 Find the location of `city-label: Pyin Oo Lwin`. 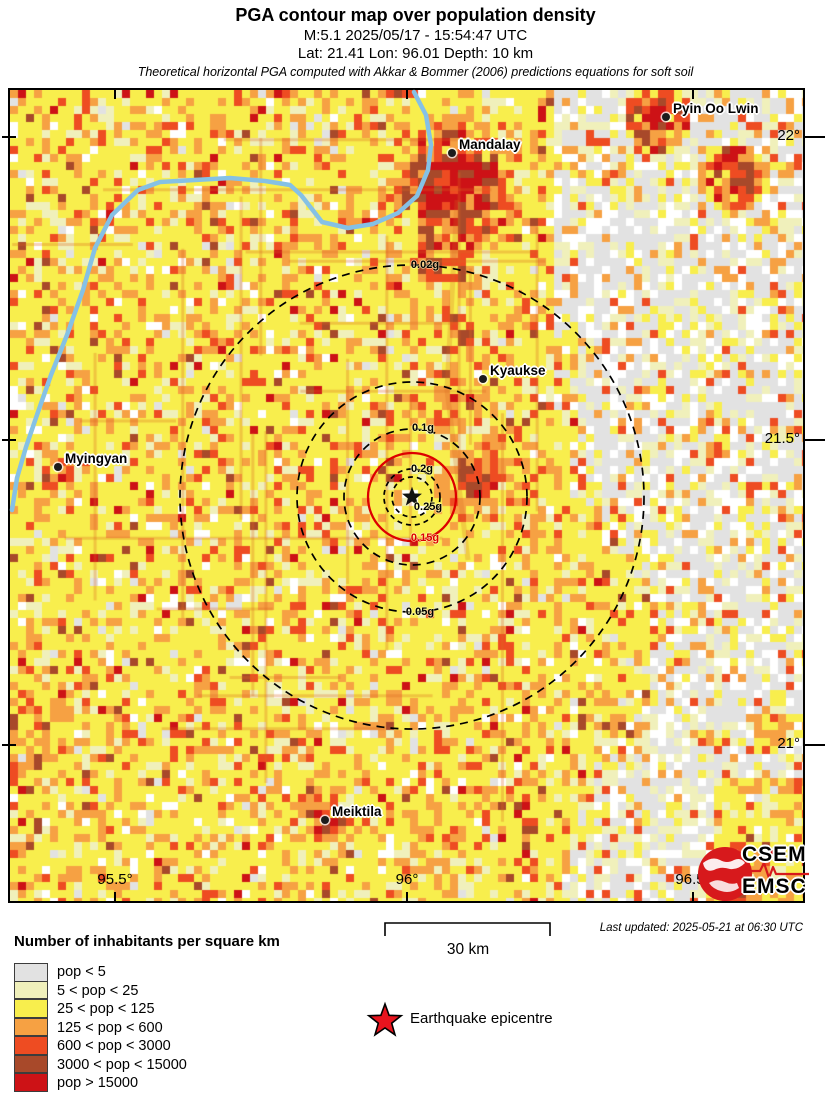

city-label: Pyin Oo Lwin is located at coordinates (716, 108).